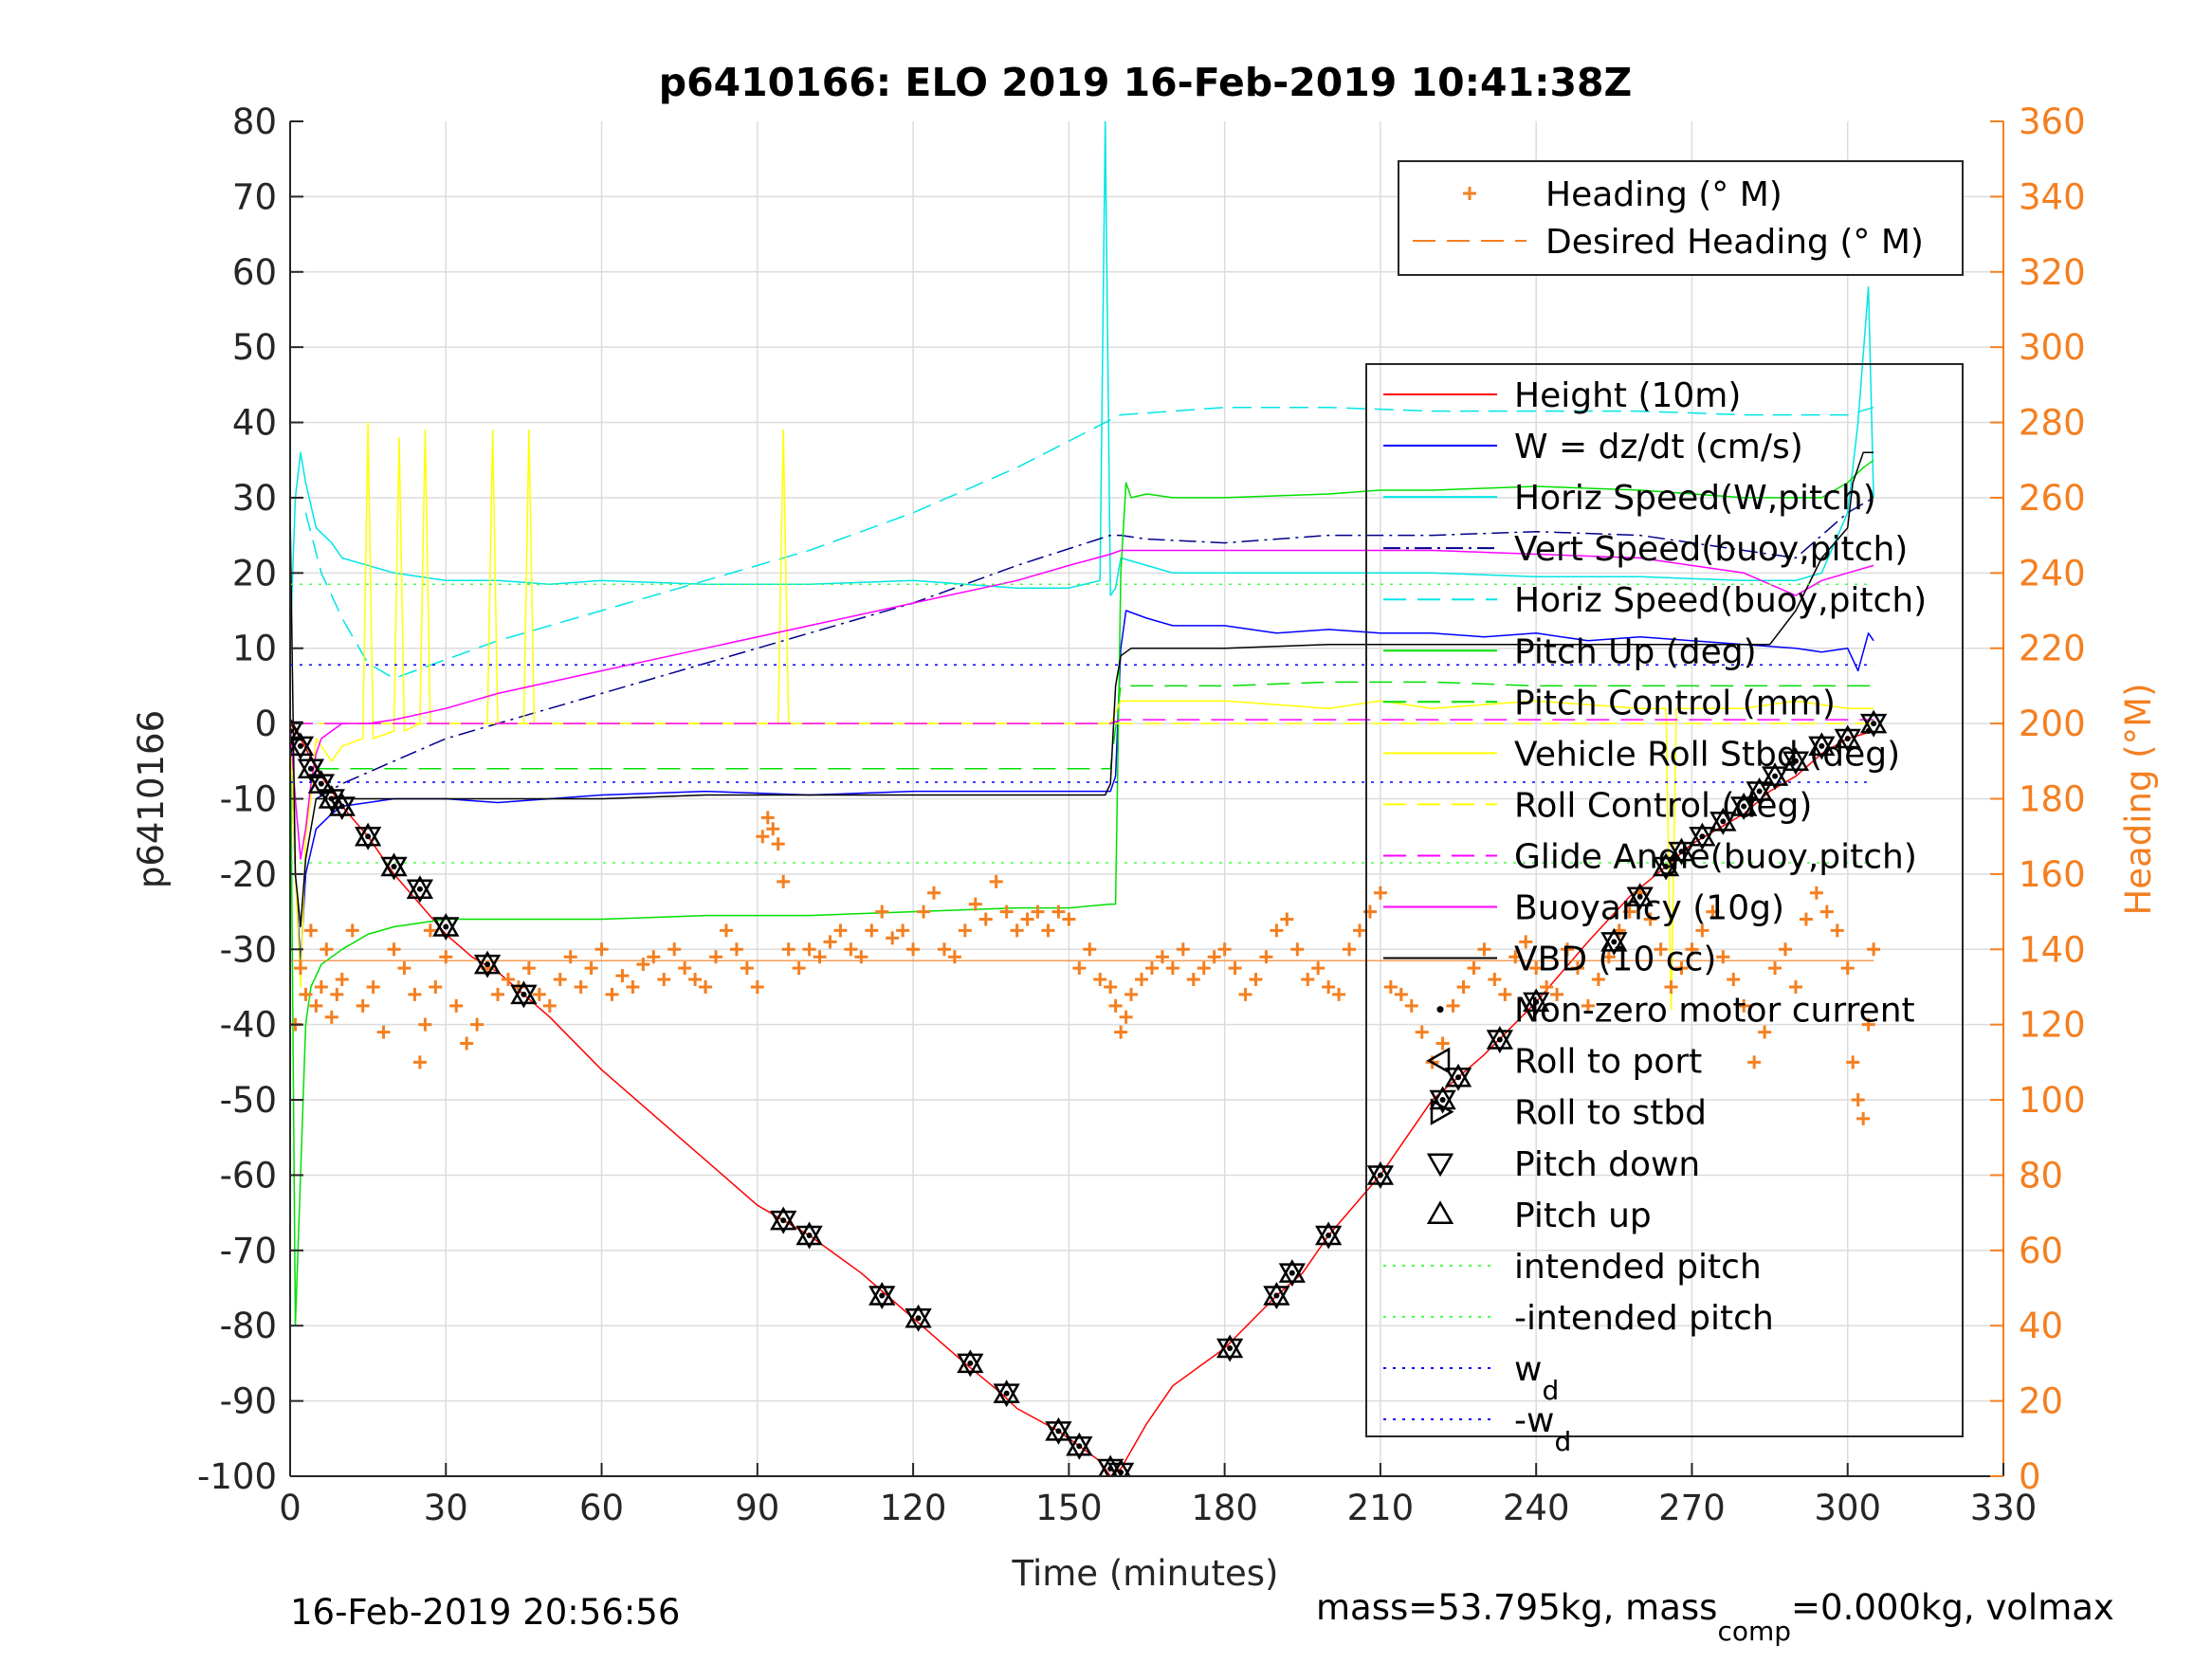 Image resolution: width=2212 pixels, height=1663 pixels. I want to click on legend-main-label-text-0: Height (10m), so click(1627, 395).